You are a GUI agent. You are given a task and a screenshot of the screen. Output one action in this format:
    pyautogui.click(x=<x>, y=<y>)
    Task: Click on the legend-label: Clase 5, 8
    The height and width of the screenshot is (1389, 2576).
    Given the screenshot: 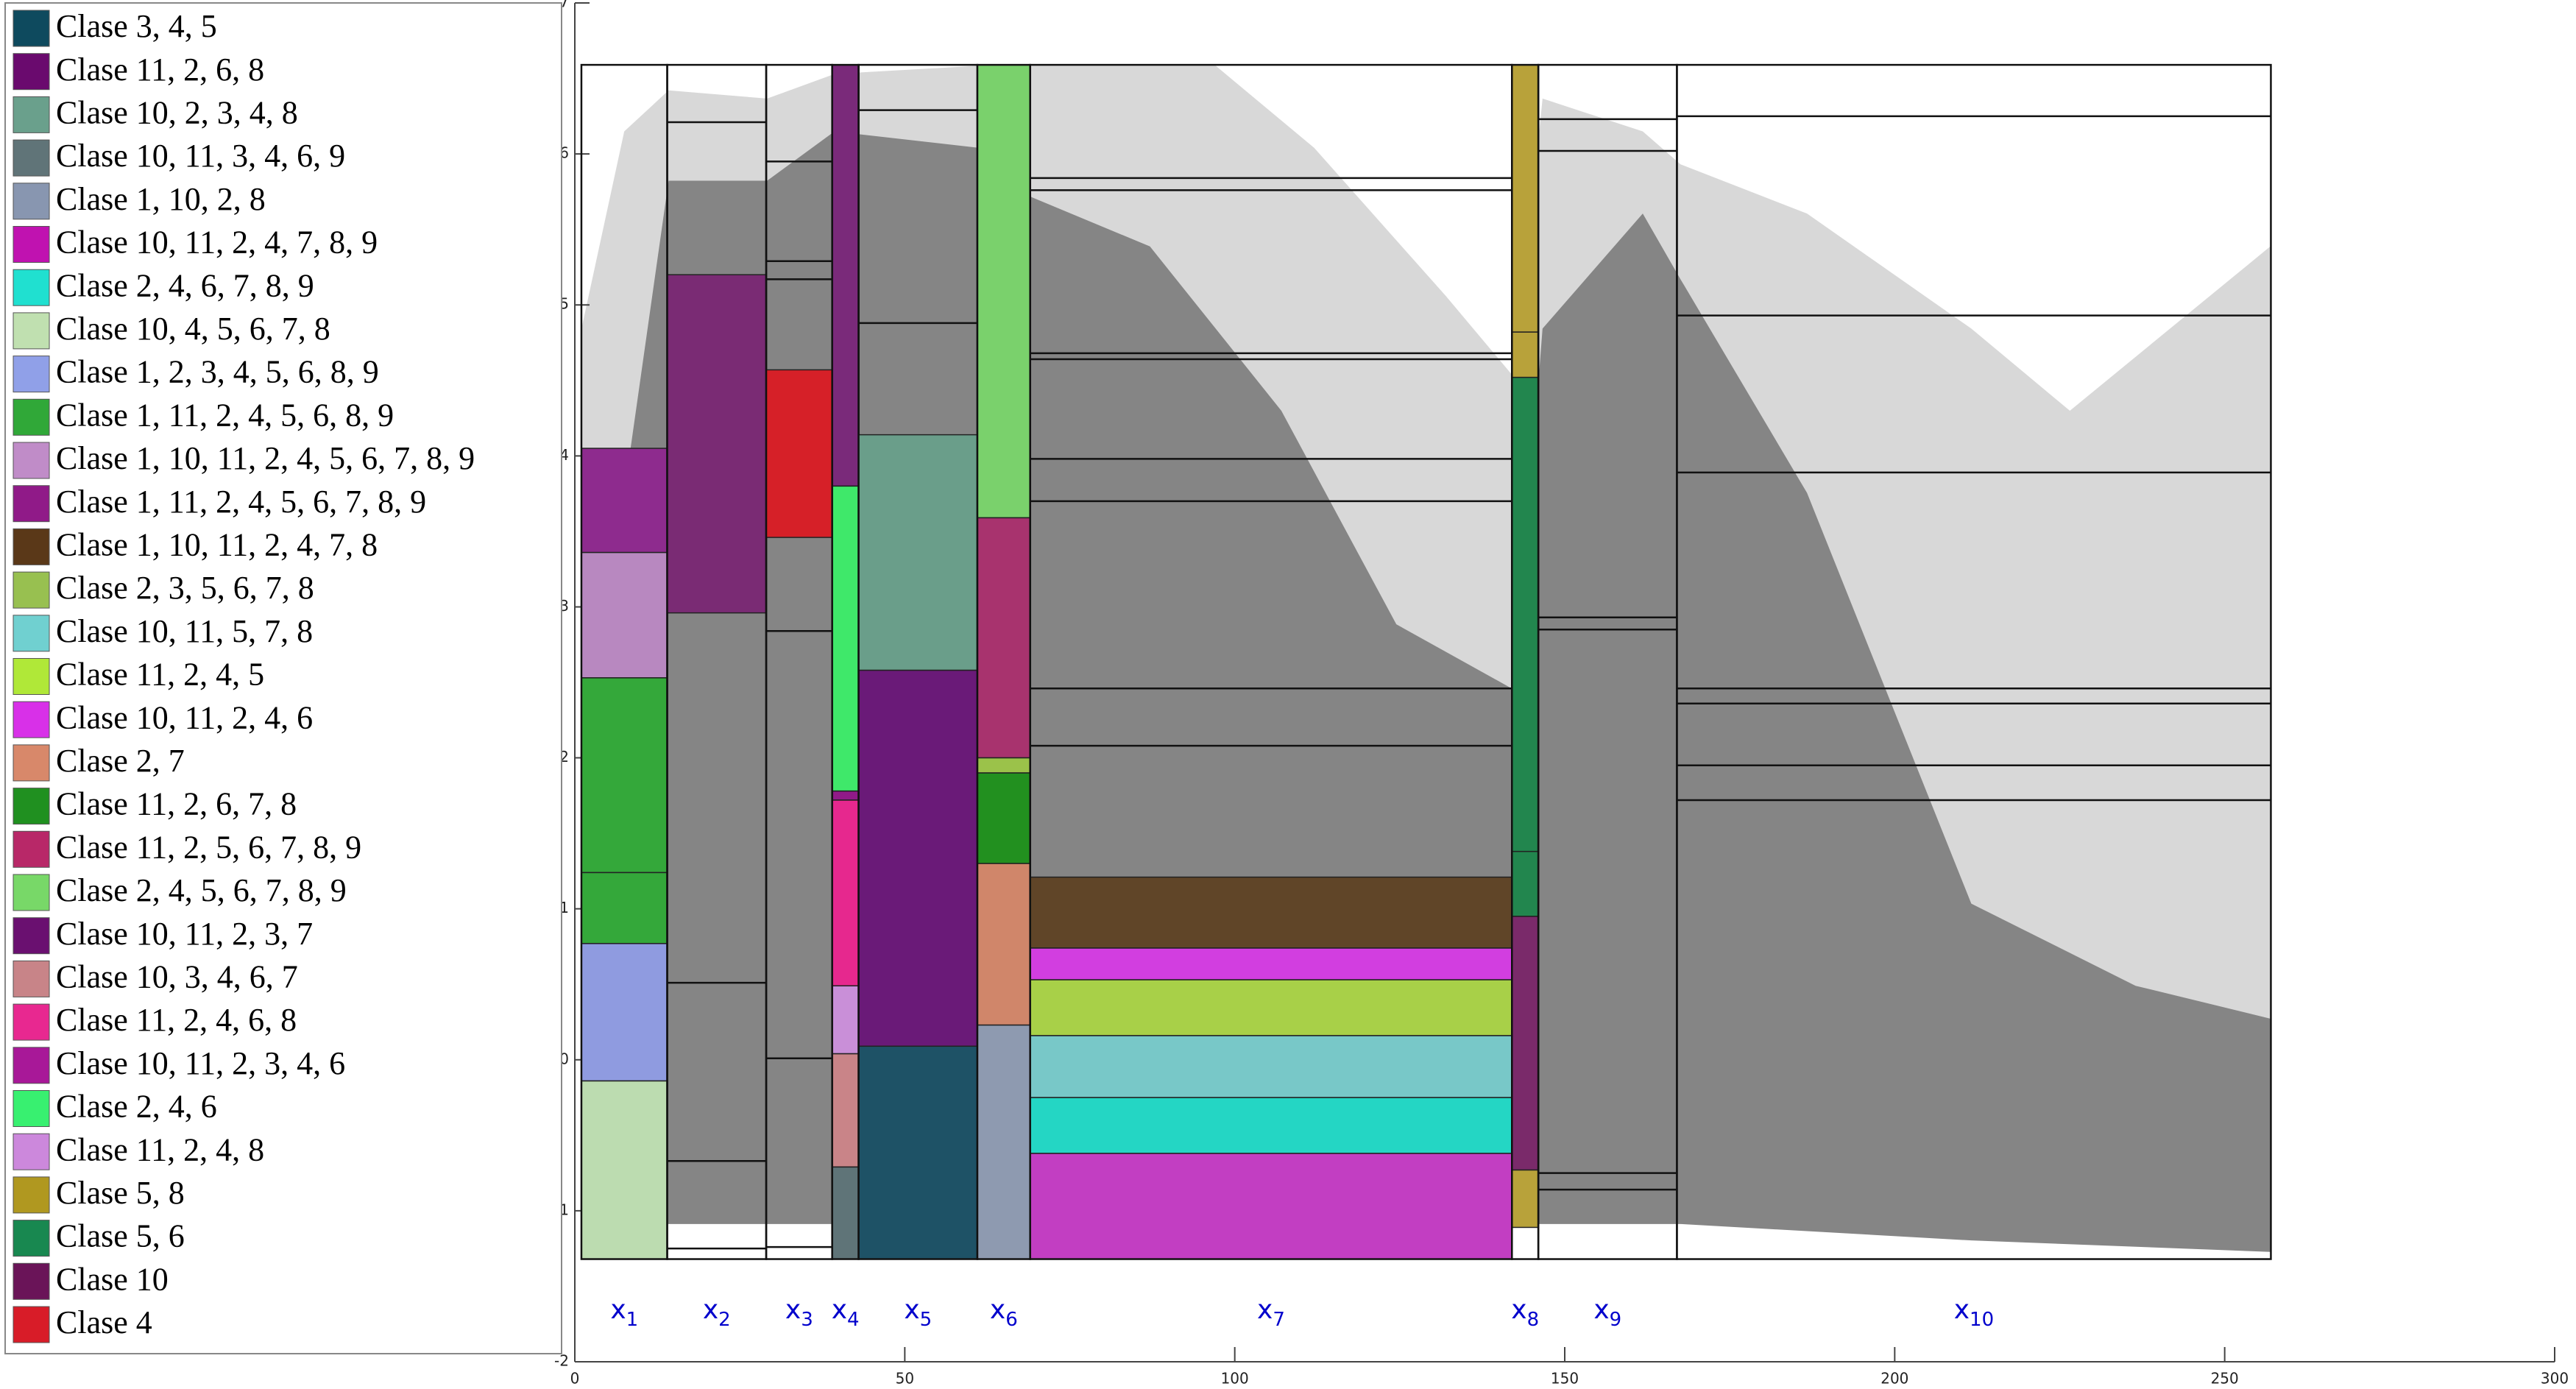 What is the action you would take?
    pyautogui.click(x=120, y=1193)
    